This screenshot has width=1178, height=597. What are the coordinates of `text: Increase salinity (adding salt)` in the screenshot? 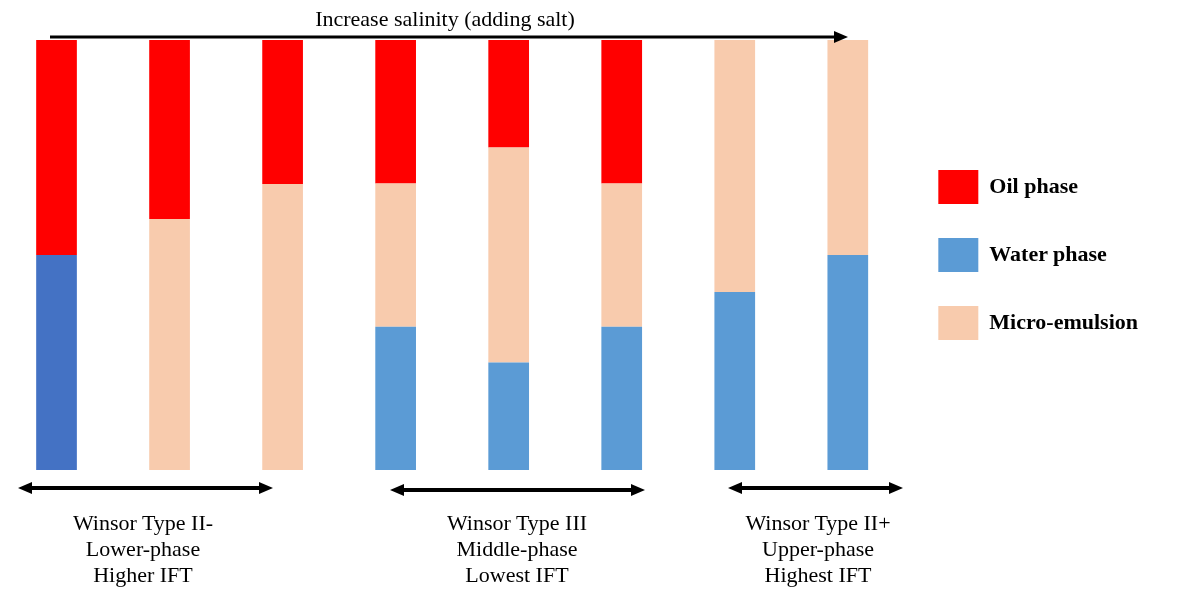 It's located at (445, 19).